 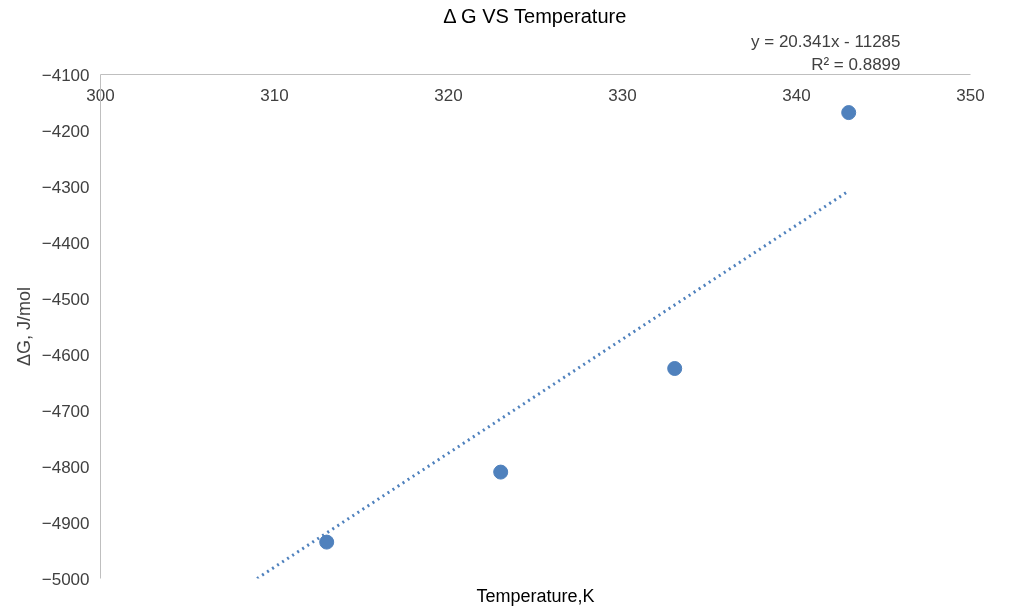 What do you see at coordinates (65, 579) in the screenshot?
I see `y-tick-label: −5000` at bounding box center [65, 579].